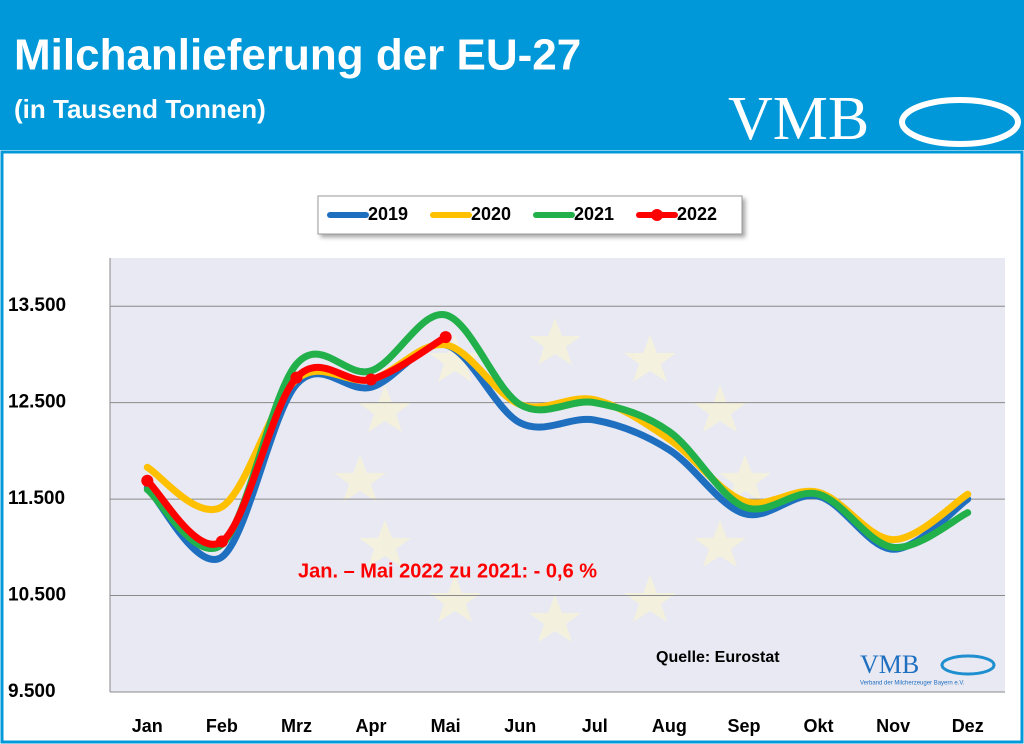  What do you see at coordinates (37, 305) in the screenshot?
I see `y-tick-label: 13.500` at bounding box center [37, 305].